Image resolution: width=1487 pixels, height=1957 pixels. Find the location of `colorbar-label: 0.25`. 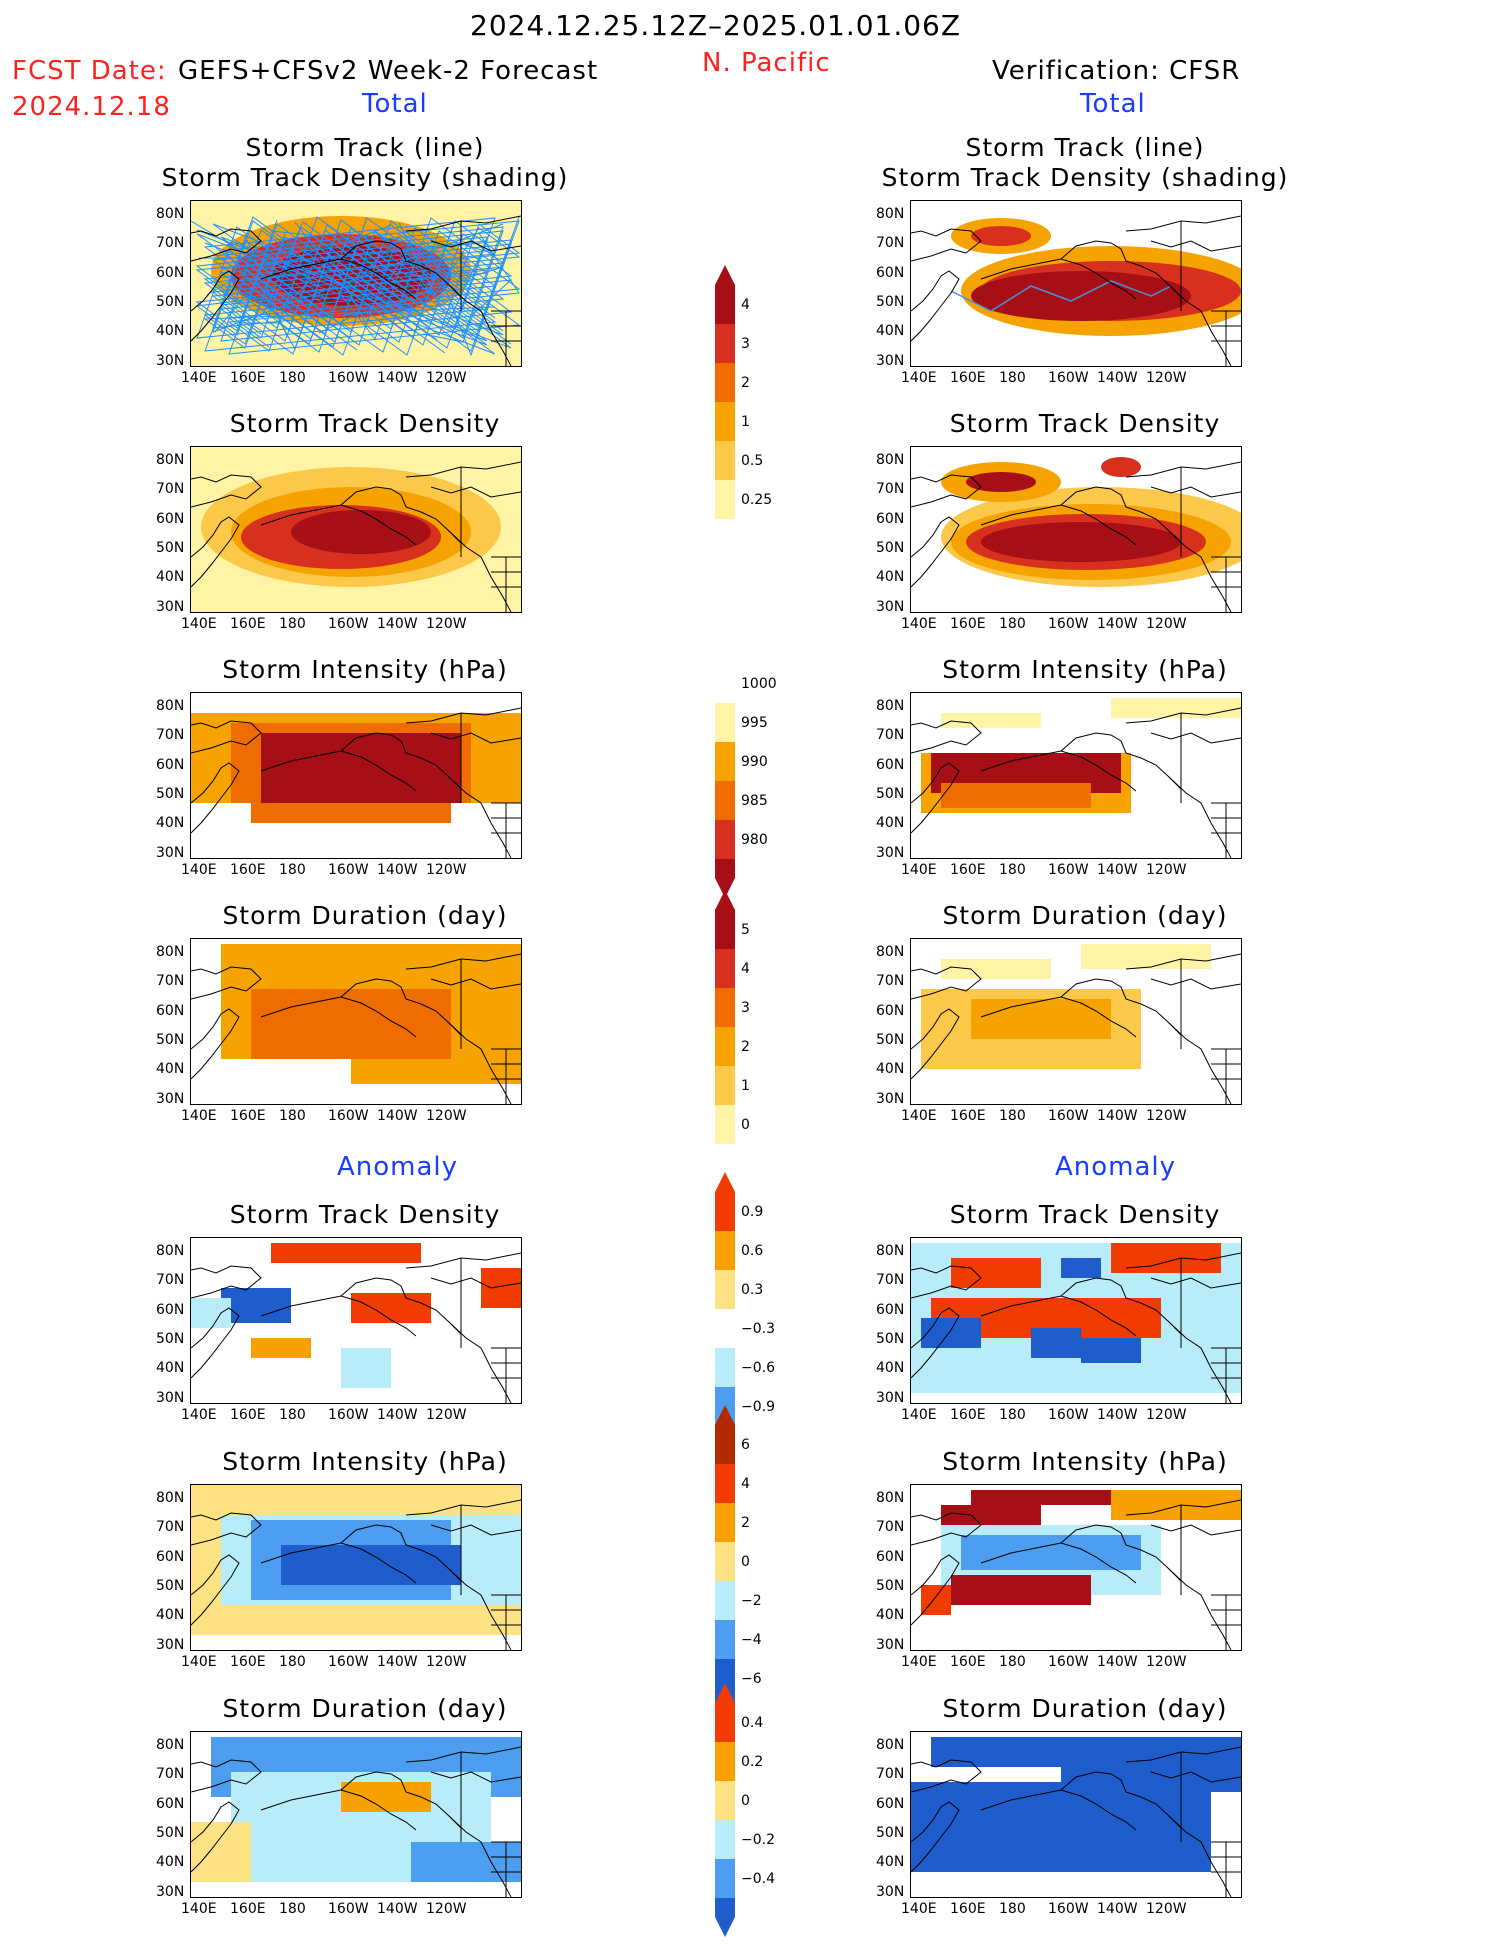

colorbar-label: 0.25 is located at coordinates (757, 500).